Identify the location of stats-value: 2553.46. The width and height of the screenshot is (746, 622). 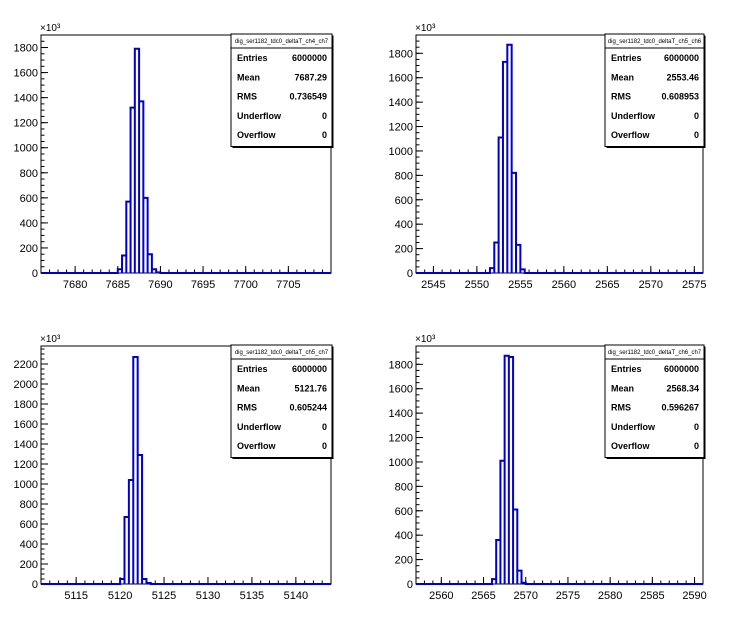
(682, 77).